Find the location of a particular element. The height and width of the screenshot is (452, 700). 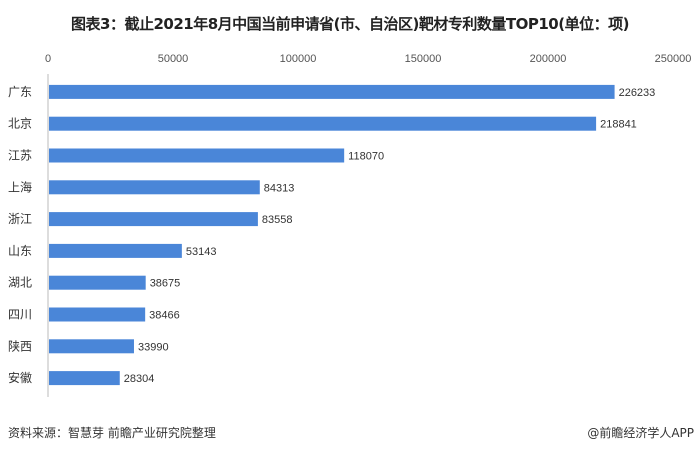

x-tick-label: 200000 is located at coordinates (548, 59).